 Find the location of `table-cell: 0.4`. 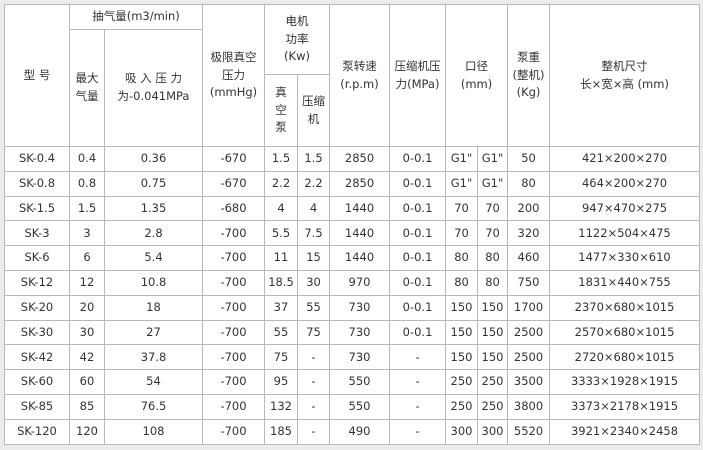

table-cell: 0.4 is located at coordinates (87, 159).